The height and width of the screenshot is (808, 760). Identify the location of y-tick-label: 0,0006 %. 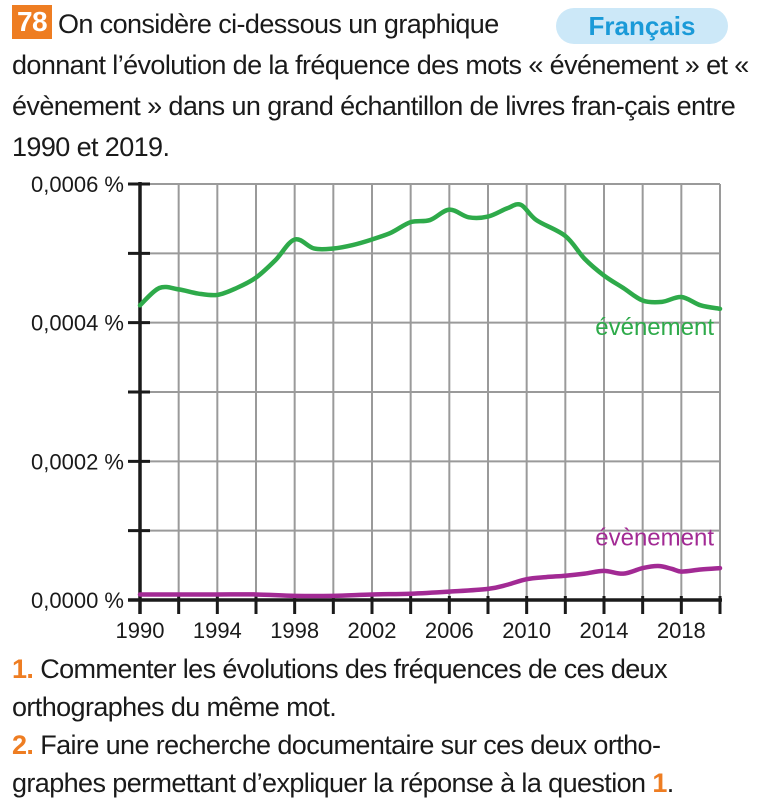
(77, 184).